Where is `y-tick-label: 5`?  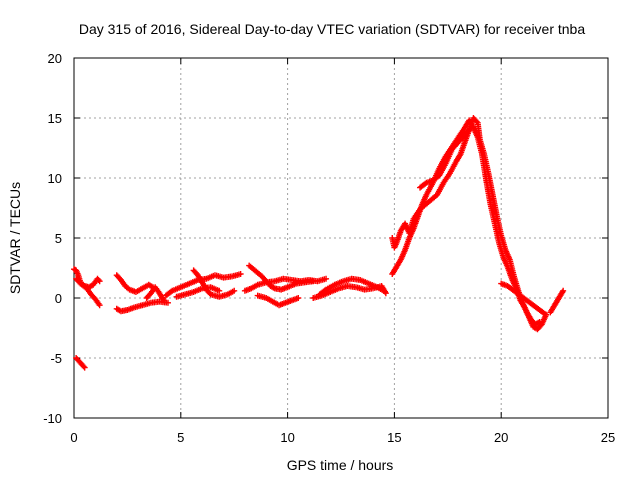
y-tick-label: 5 is located at coordinates (58, 238).